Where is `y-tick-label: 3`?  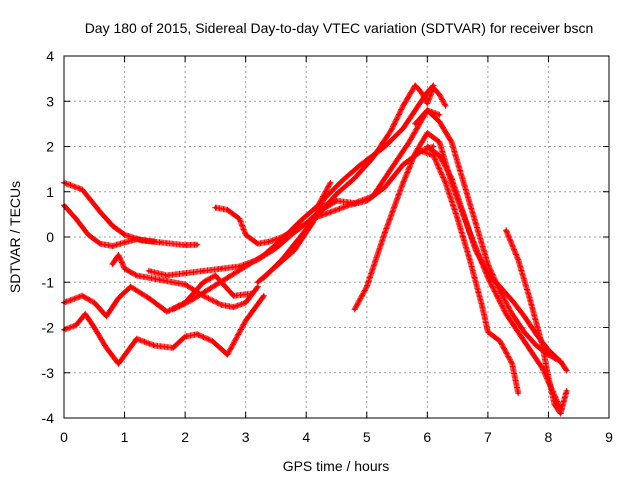
y-tick-label: 3 is located at coordinates (50, 101).